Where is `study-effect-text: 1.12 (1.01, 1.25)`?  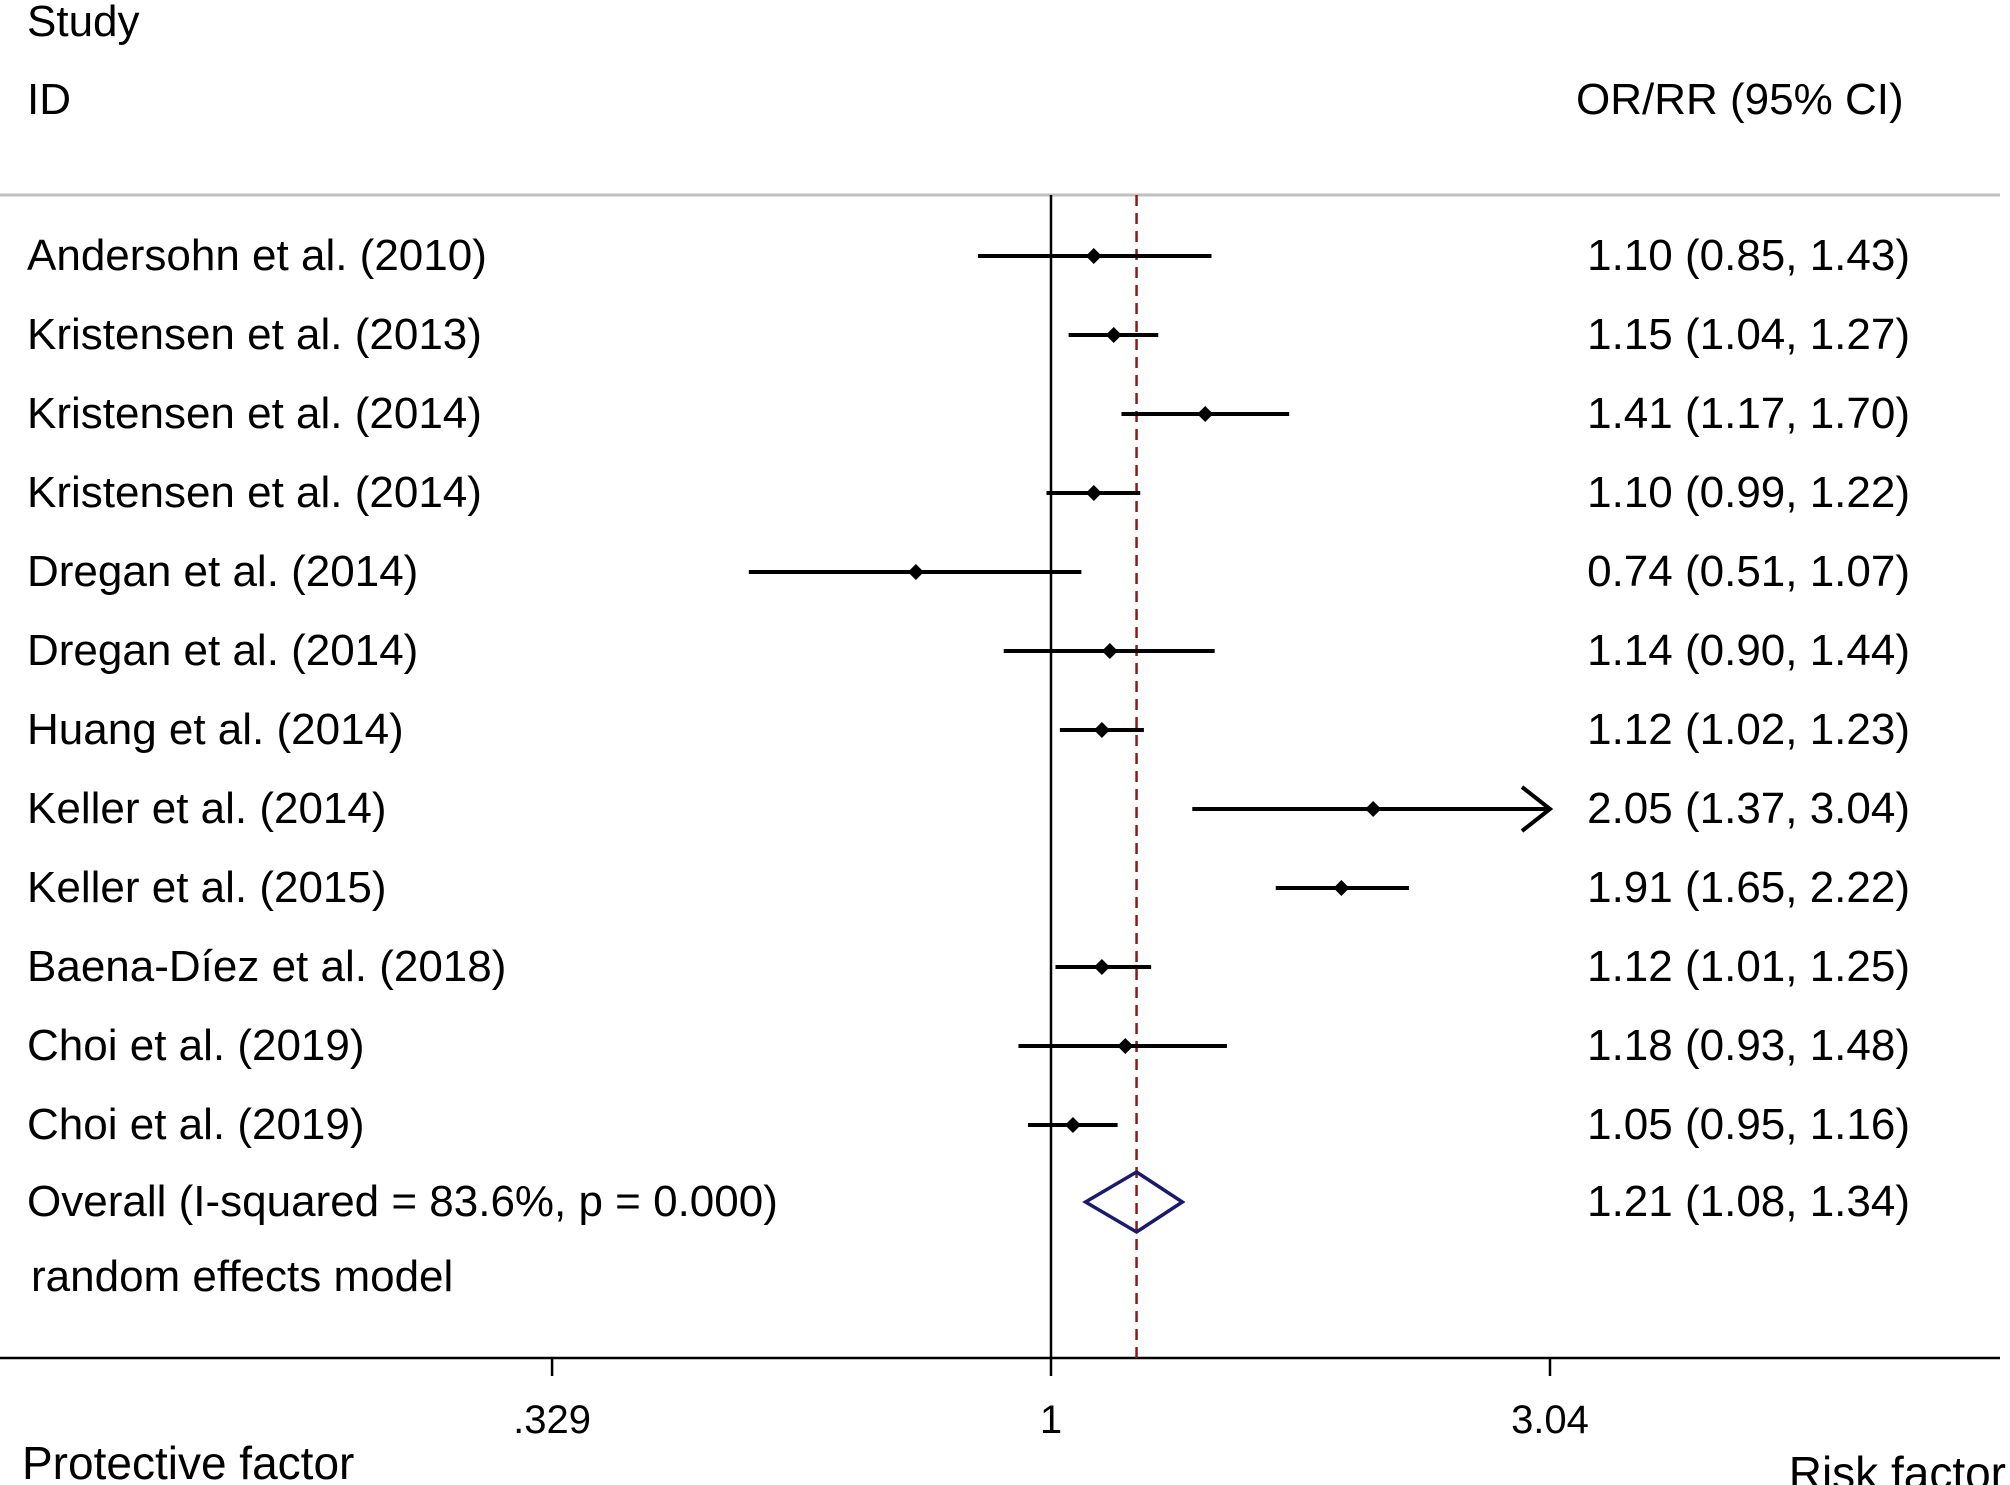 study-effect-text: 1.12 (1.01, 1.25) is located at coordinates (1748, 966).